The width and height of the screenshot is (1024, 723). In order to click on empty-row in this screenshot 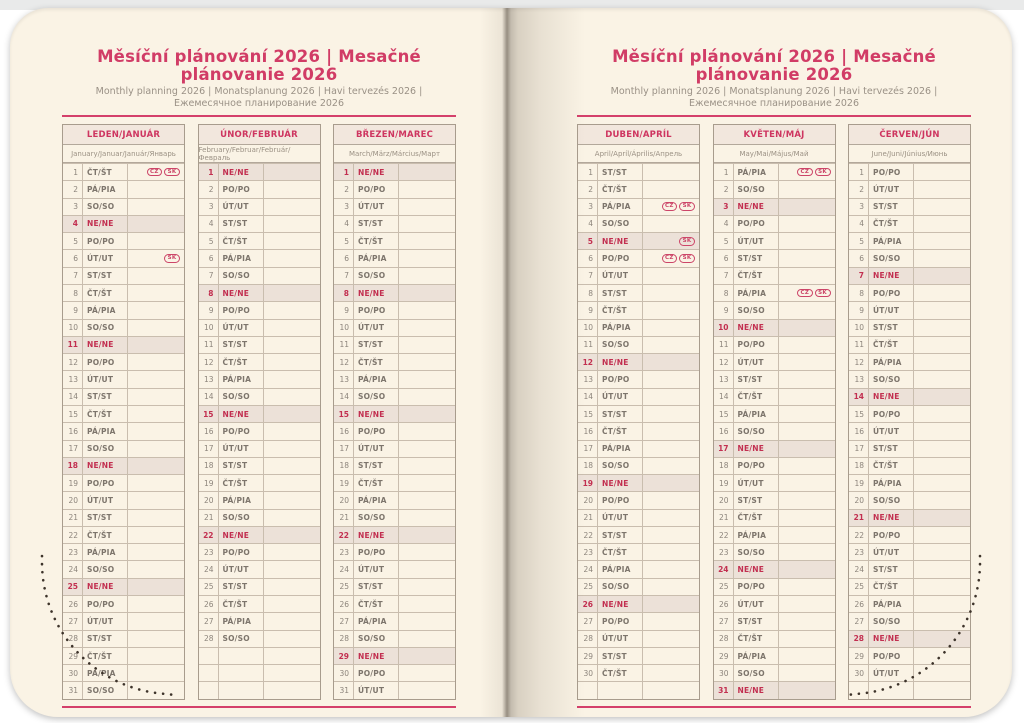, I will do `click(909, 690)`.